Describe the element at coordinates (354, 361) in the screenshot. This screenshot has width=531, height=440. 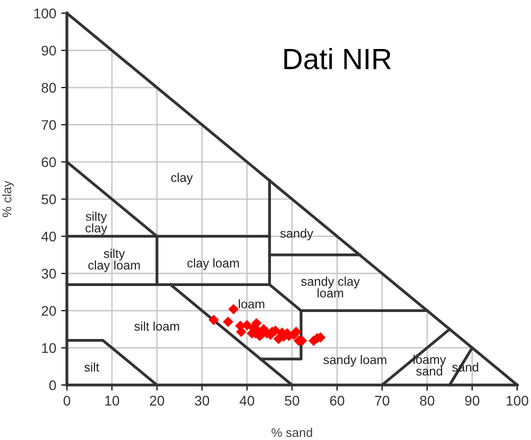
I see `annotation: sandy loam` at that location.